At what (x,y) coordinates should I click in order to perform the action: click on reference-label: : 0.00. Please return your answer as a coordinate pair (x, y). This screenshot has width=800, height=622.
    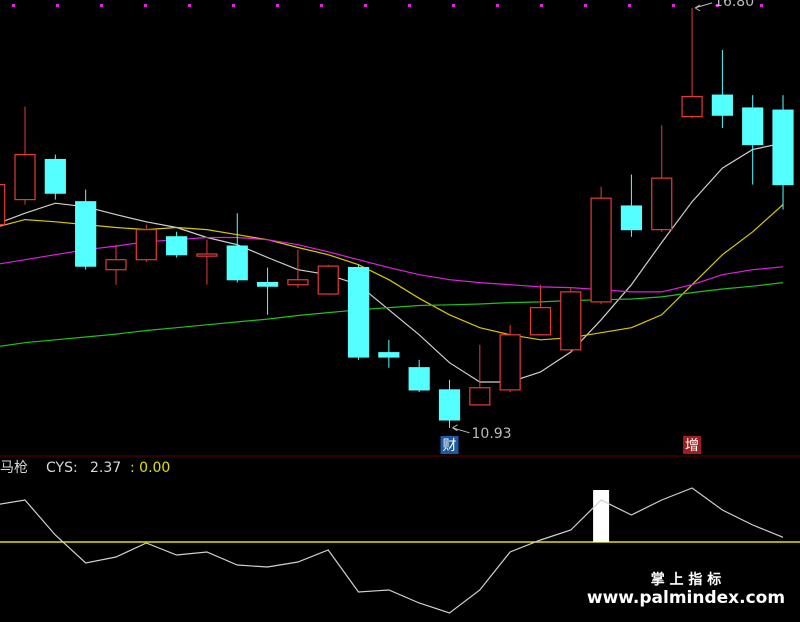
    Looking at the image, I should click on (150, 468).